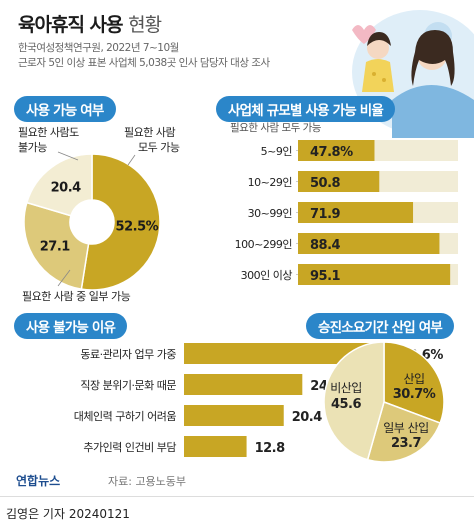 The image size is (474, 527). I want to click on bar-value-label: 47.8%, so click(331, 152).